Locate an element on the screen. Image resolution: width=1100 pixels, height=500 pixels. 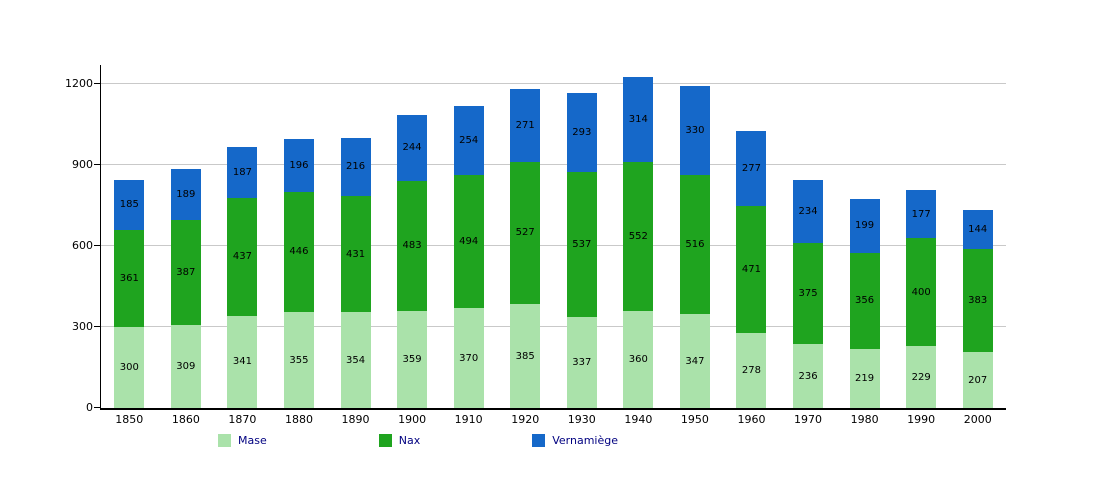
segment-value-label: 300 is located at coordinates (129, 367).